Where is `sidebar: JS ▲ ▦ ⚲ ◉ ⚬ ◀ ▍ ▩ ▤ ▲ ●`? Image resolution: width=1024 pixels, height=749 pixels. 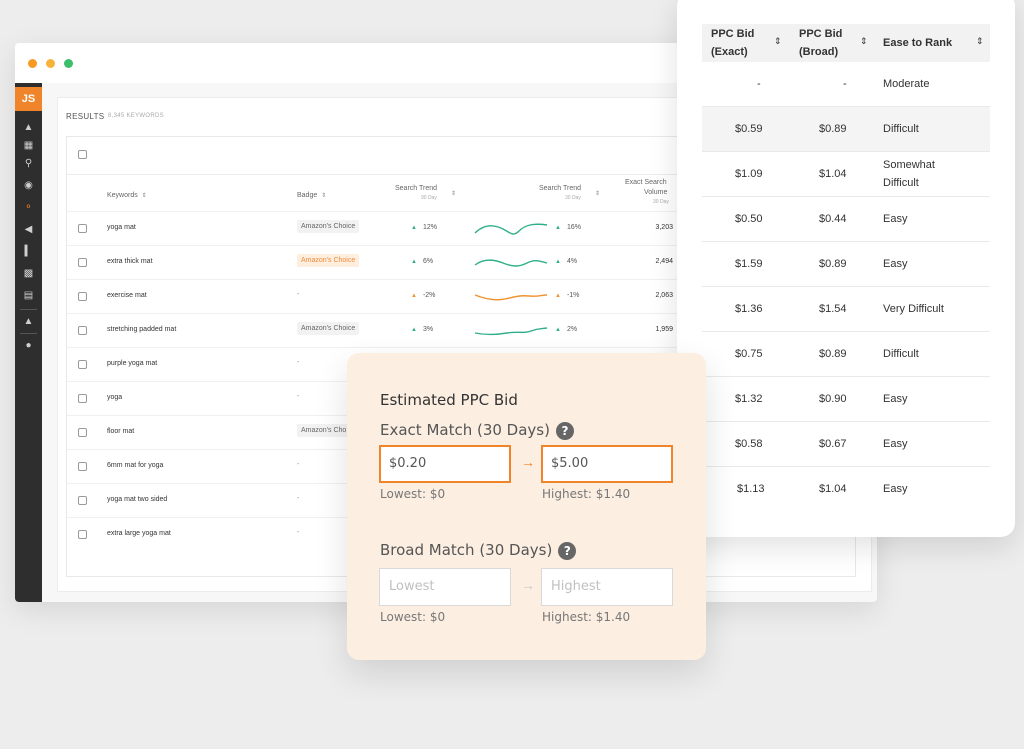 sidebar: JS ▲ ▦ ⚲ ◉ ⚬ ◀ ▍ ▩ ▤ ▲ ● is located at coordinates (28, 342).